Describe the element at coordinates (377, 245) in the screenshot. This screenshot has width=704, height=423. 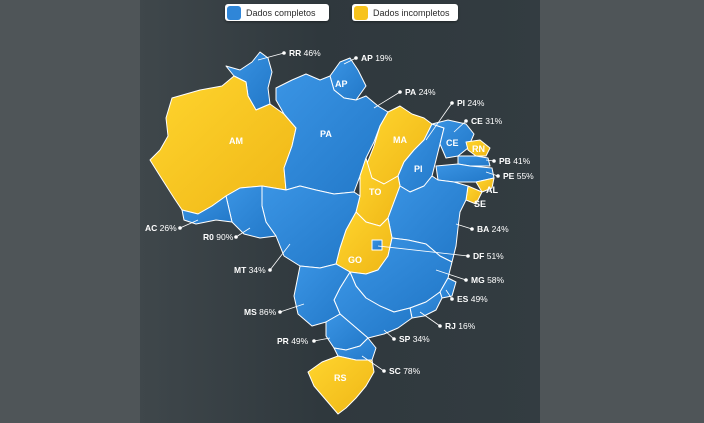
I see `state-df` at that location.